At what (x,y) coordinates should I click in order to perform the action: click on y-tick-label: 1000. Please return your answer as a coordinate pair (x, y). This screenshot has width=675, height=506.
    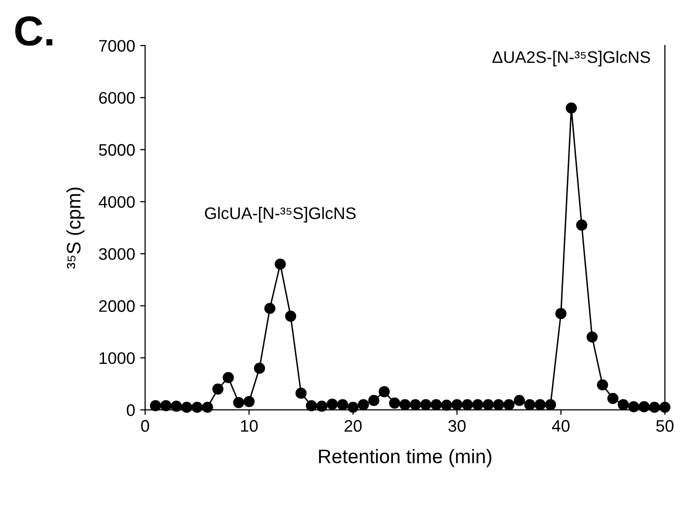
    Looking at the image, I should click on (117, 358).